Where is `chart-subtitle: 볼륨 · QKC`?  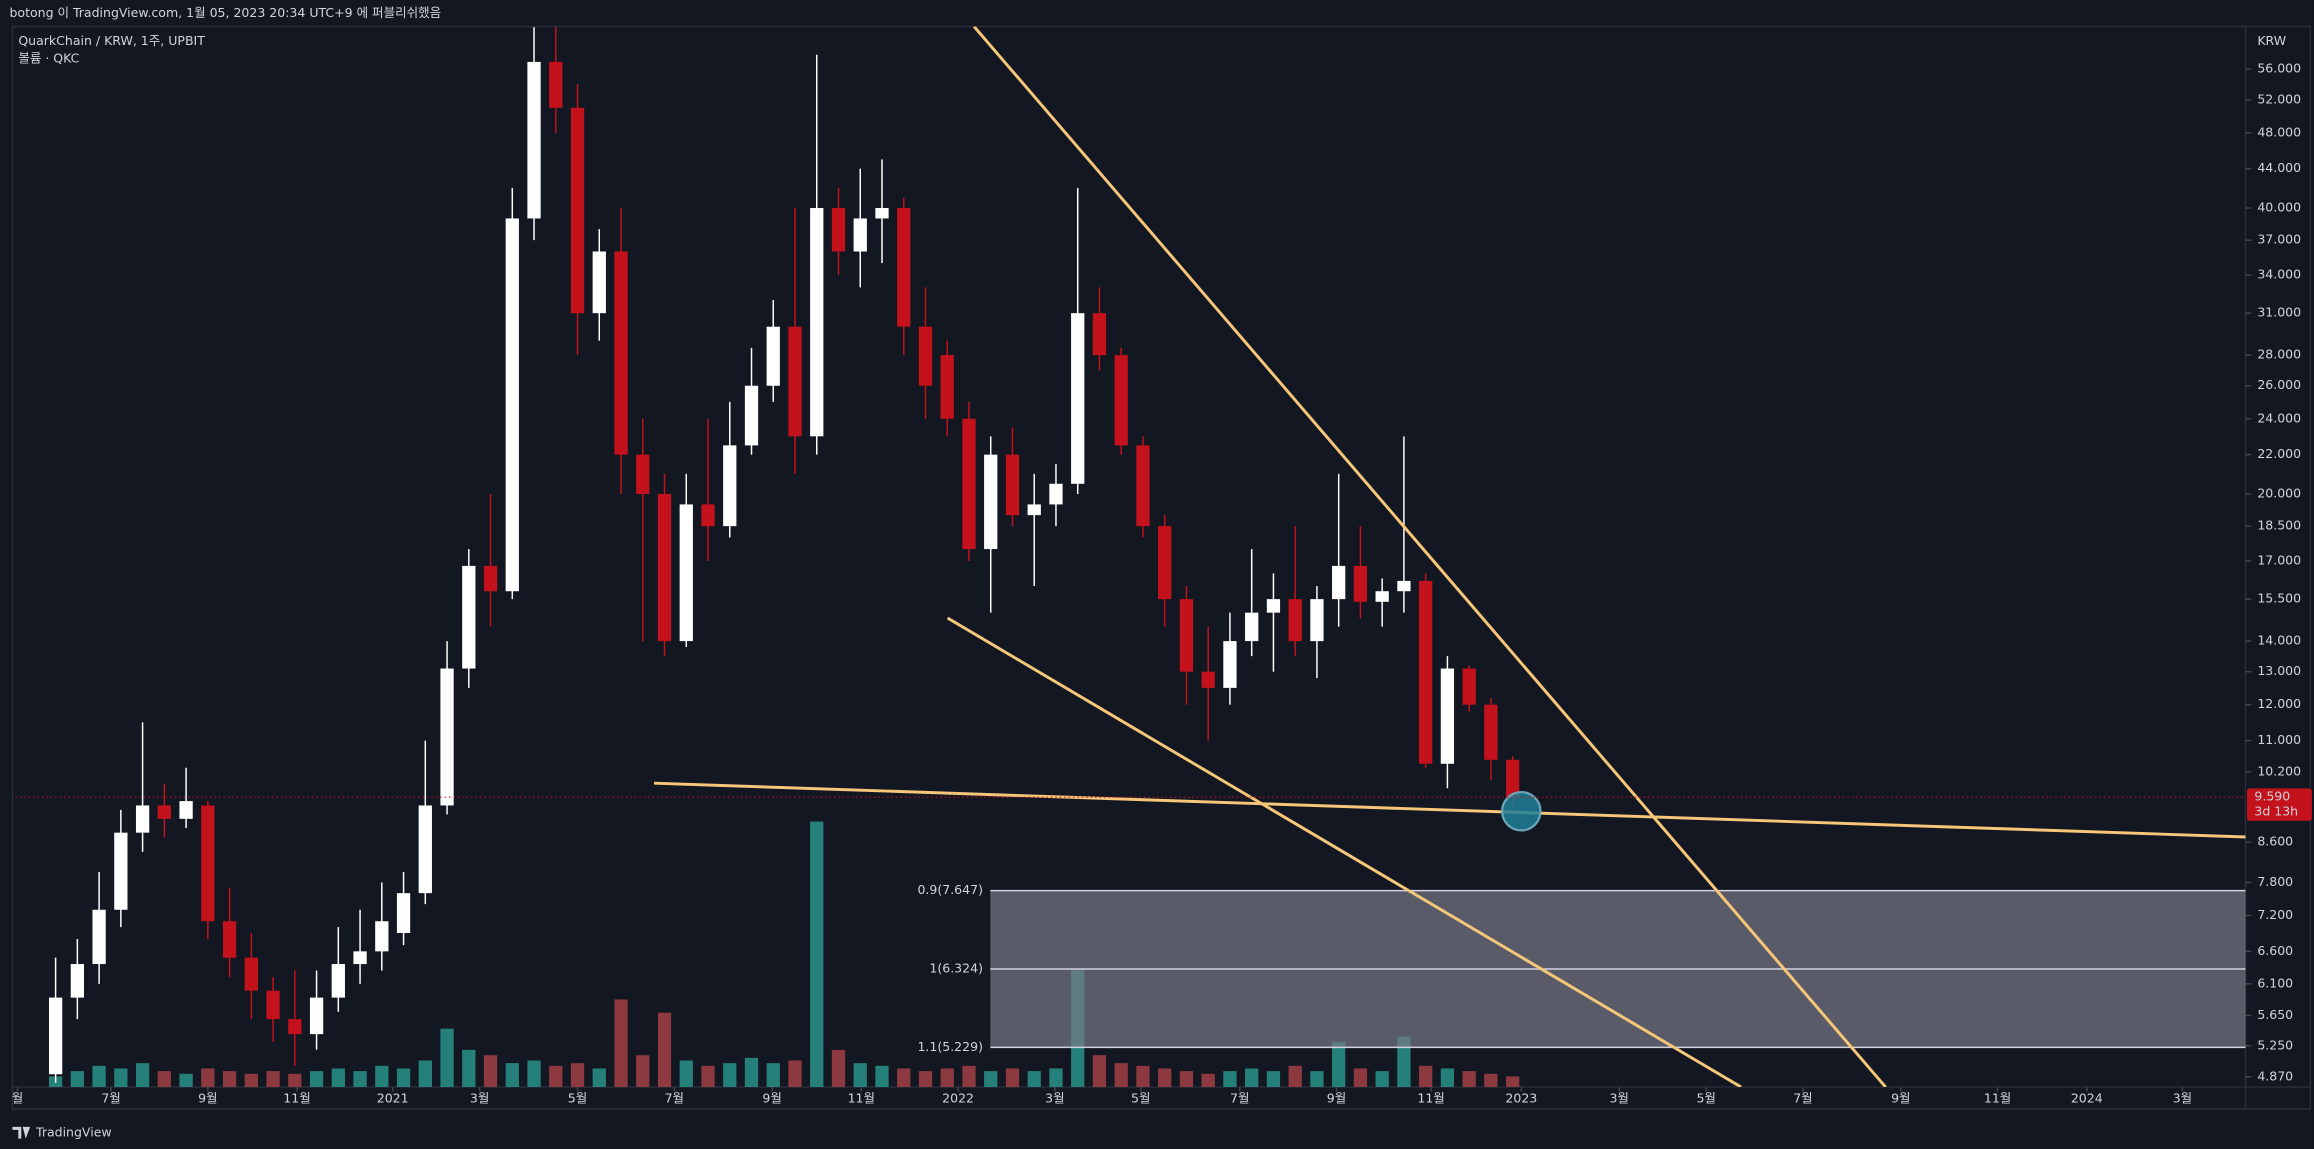 chart-subtitle: 볼륨 · QKC is located at coordinates (48, 57).